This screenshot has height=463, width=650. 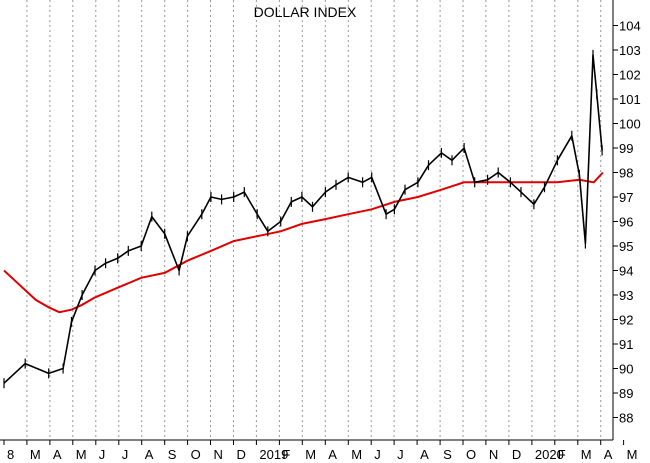 What do you see at coordinates (626, 173) in the screenshot?
I see `y-tick-label: 98` at bounding box center [626, 173].